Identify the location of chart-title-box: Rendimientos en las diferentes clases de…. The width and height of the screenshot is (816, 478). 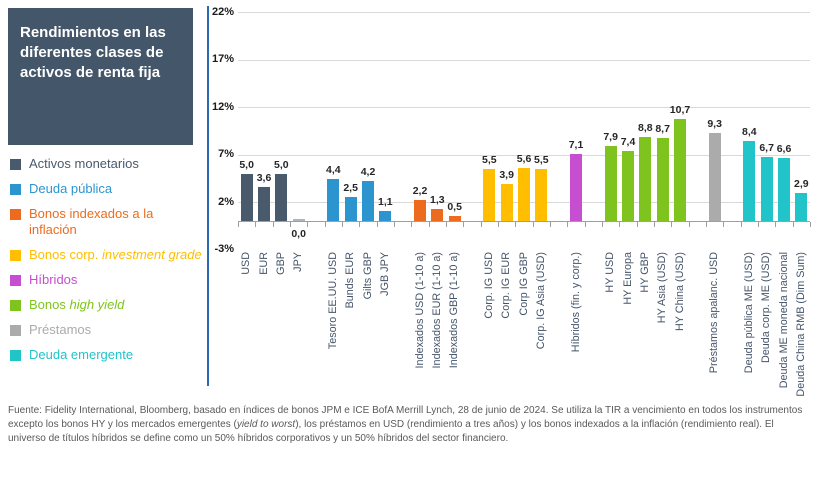
(100, 76).